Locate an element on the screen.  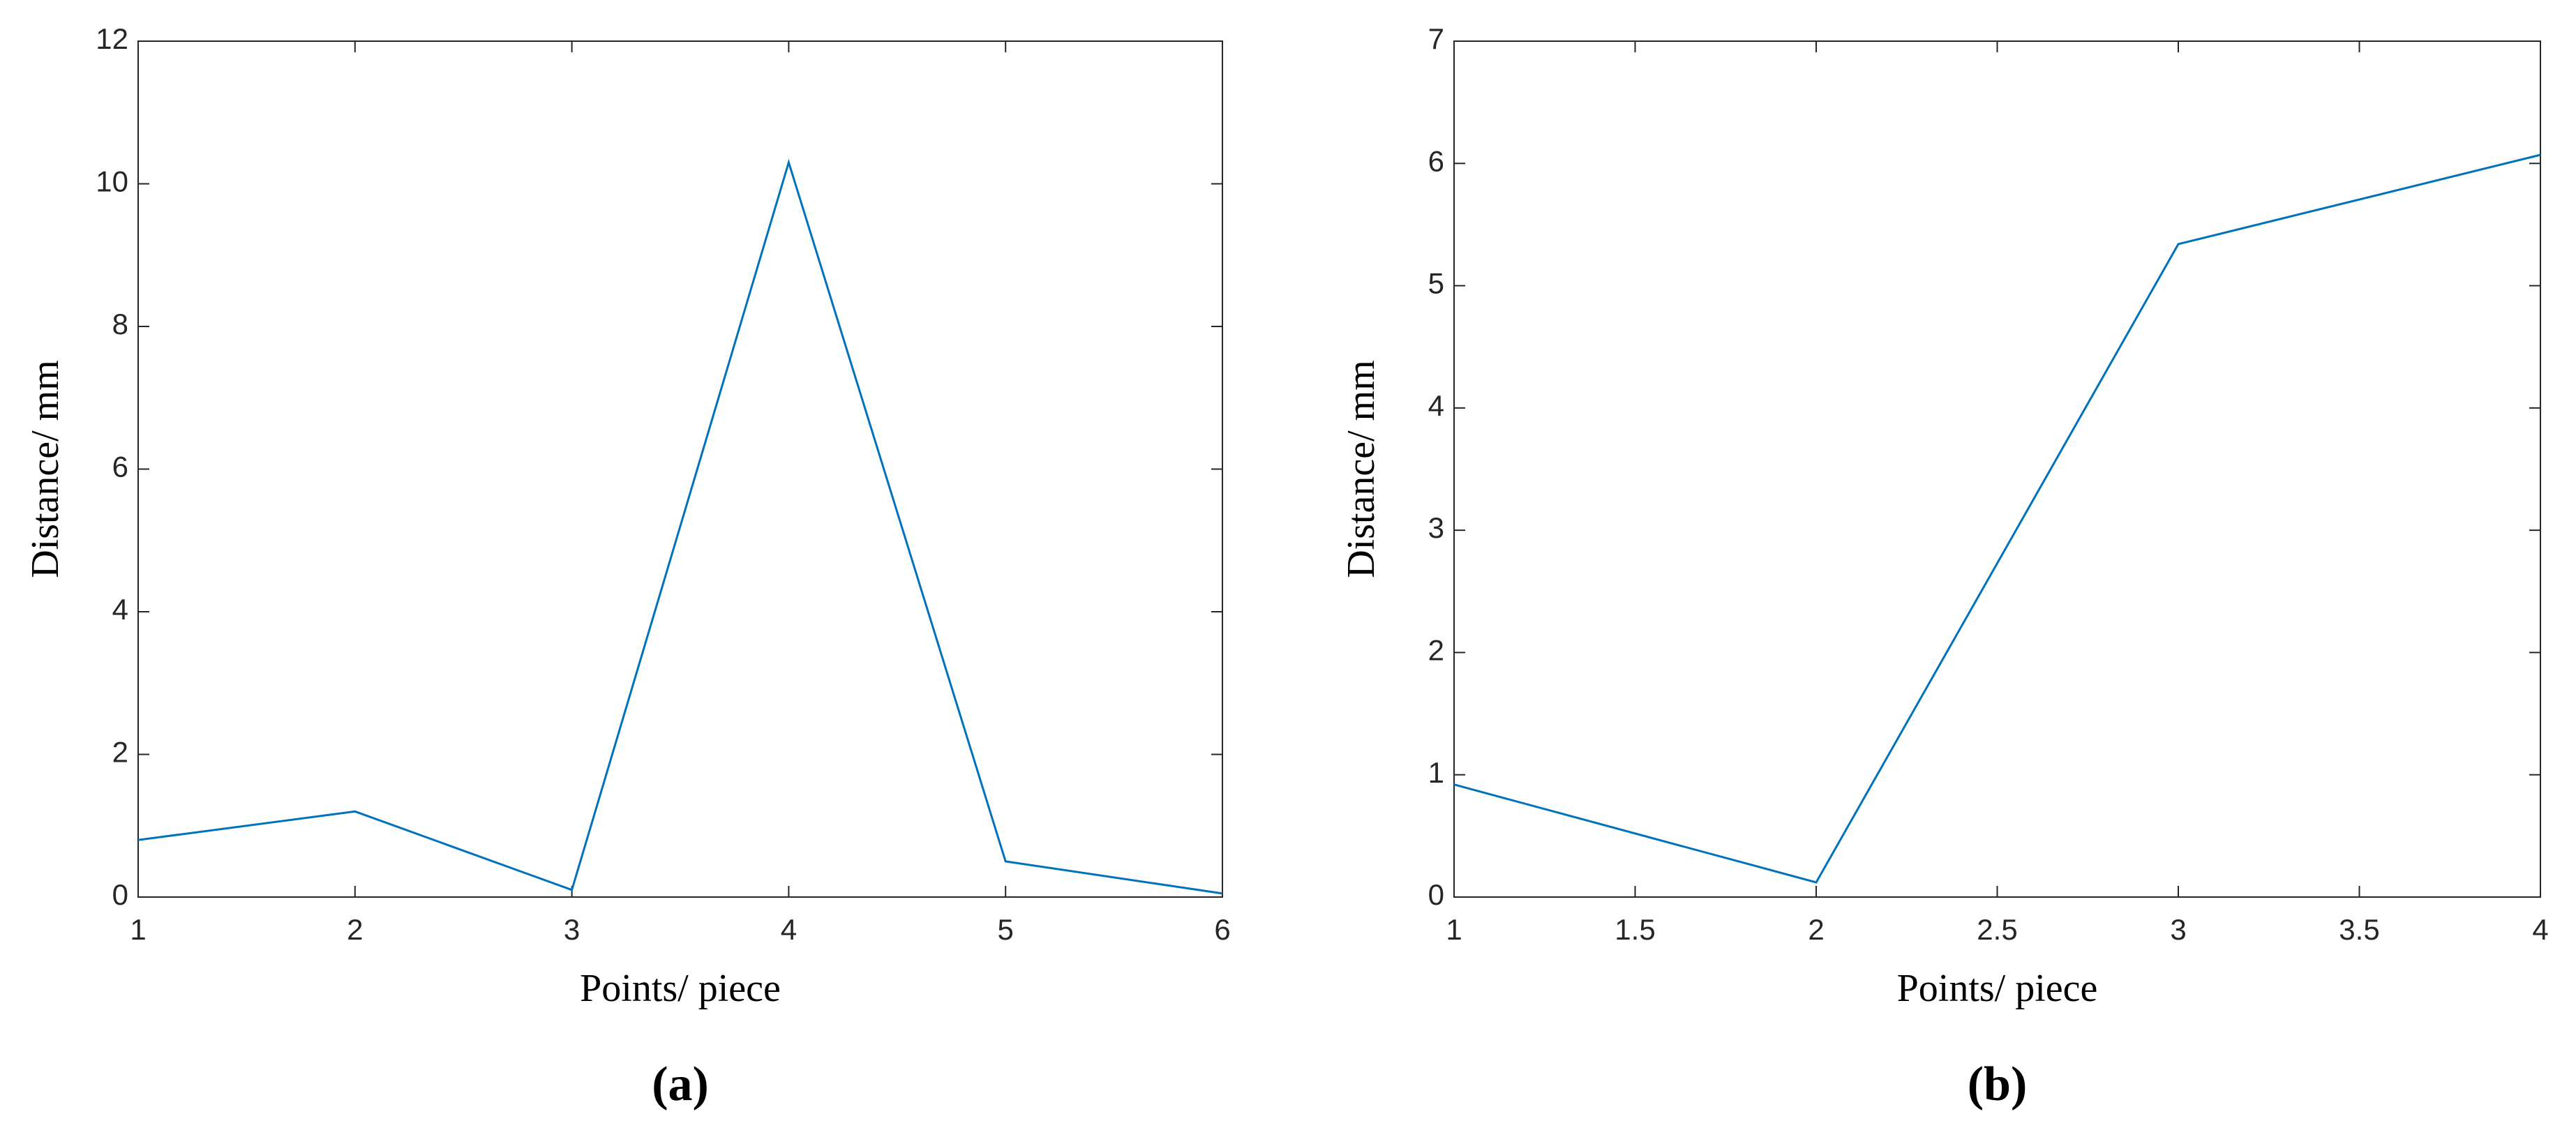
y-tick-label: 10 is located at coordinates (112, 181).